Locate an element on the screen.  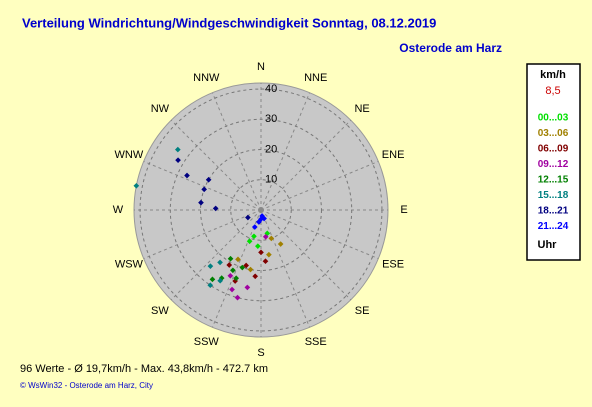
legend-label: 12...15 is located at coordinates (553, 180).